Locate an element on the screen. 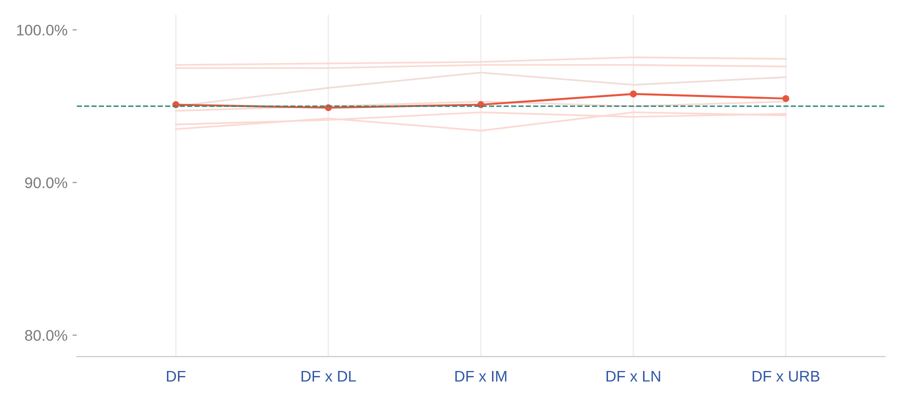  y-tick-label: 90.0% is located at coordinates (46, 182).